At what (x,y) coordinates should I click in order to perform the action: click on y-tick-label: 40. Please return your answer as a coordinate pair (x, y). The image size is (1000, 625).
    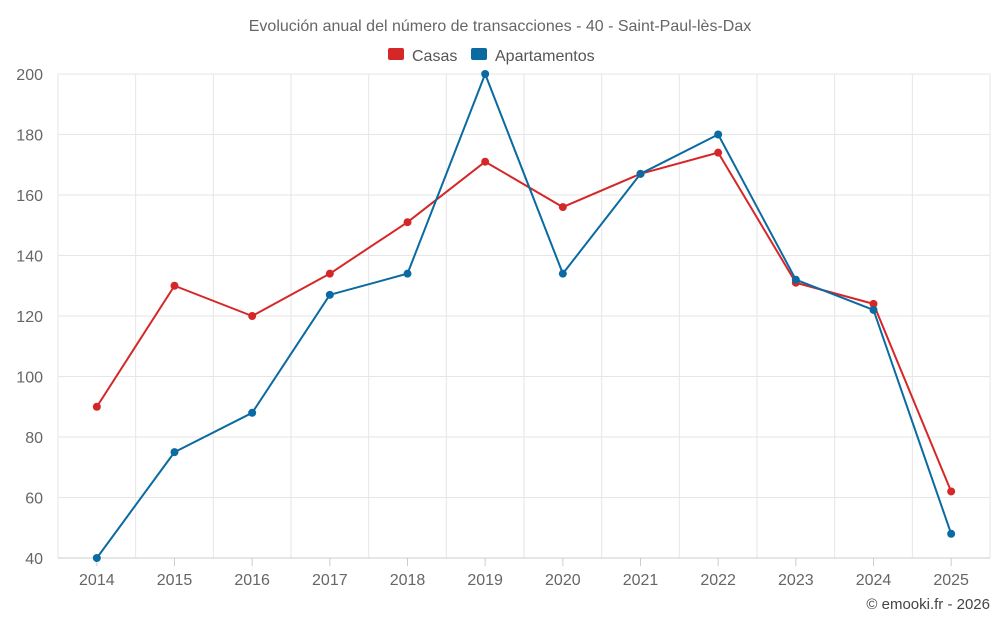
    Looking at the image, I should click on (34, 559).